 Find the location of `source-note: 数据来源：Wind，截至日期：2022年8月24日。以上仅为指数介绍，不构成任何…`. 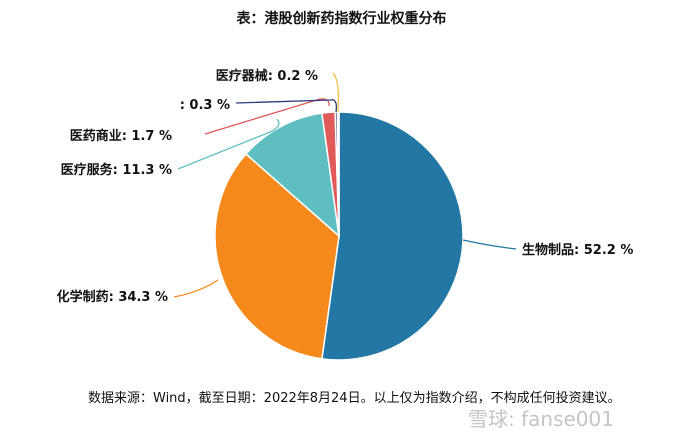

source-note: 数据来源：Wind，截至日期：2022年8月24日。以上仅为指数介绍，不构成任何… is located at coordinates (354, 398).